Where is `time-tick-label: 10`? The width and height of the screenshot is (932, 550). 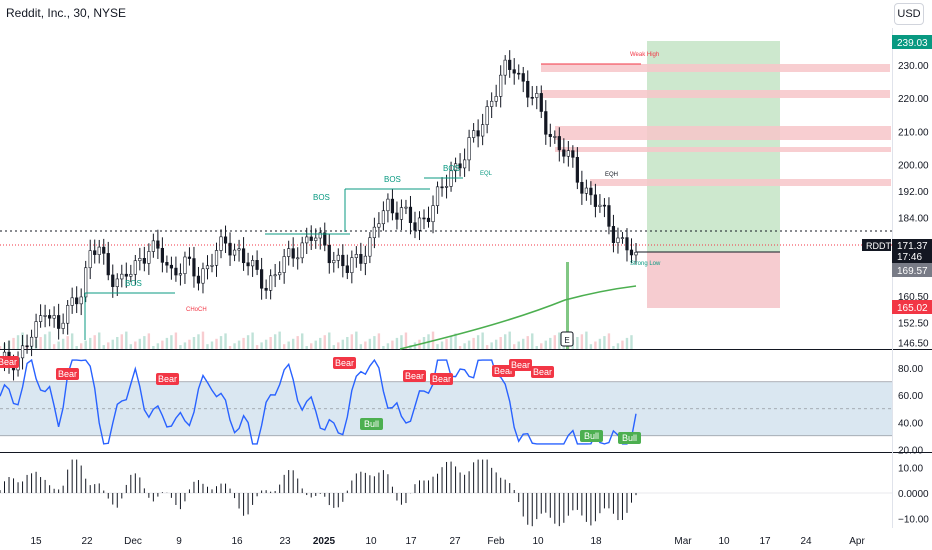
time-tick-label: 10 is located at coordinates (724, 541).